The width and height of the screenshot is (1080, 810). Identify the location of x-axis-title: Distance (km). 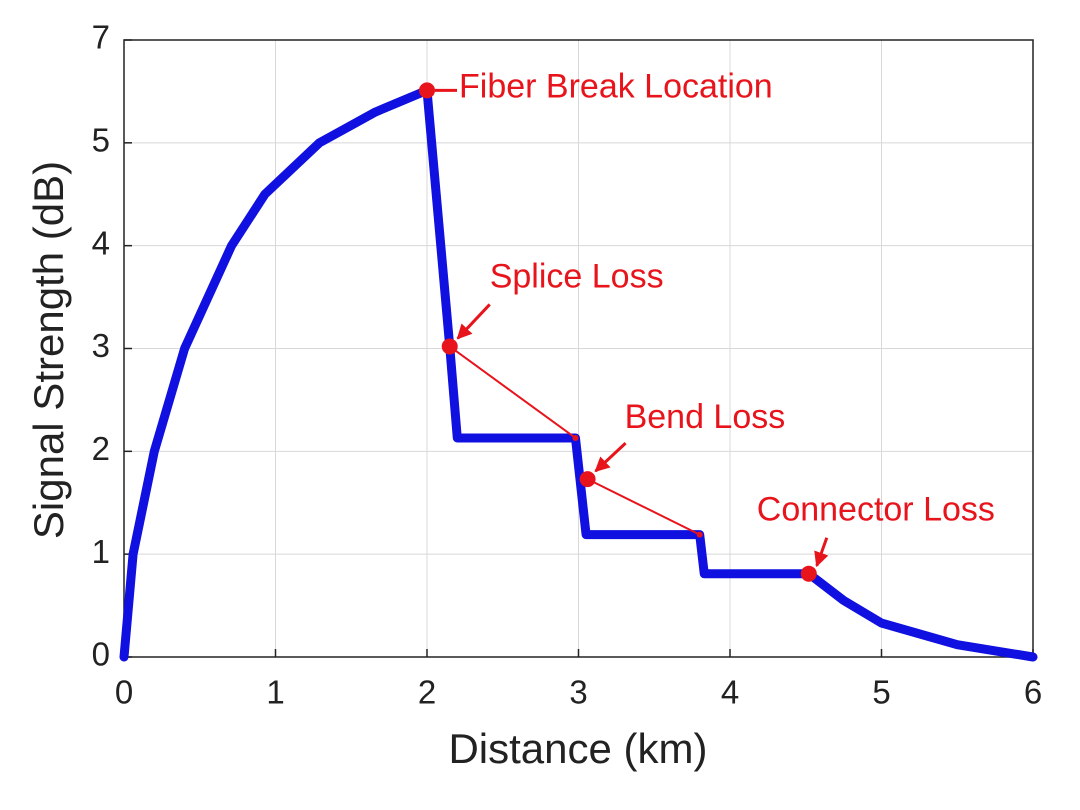
(577, 748).